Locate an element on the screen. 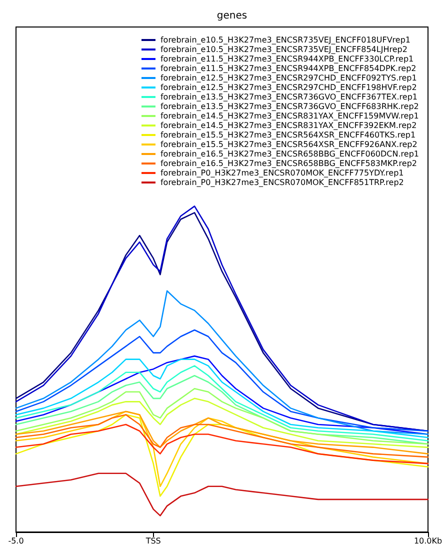  x-tick-label: TSS is located at coordinates (152, 541).